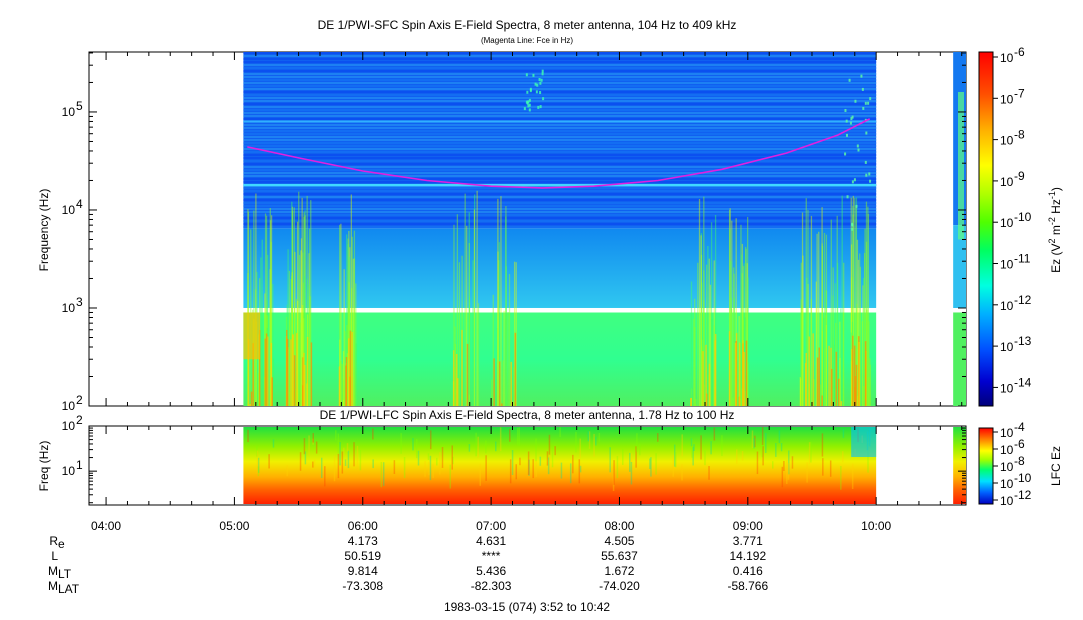 This screenshot has height=620, width=1083. Describe the element at coordinates (1019, 135) in the screenshot. I see `colorbar-tick-exp: -8` at that location.